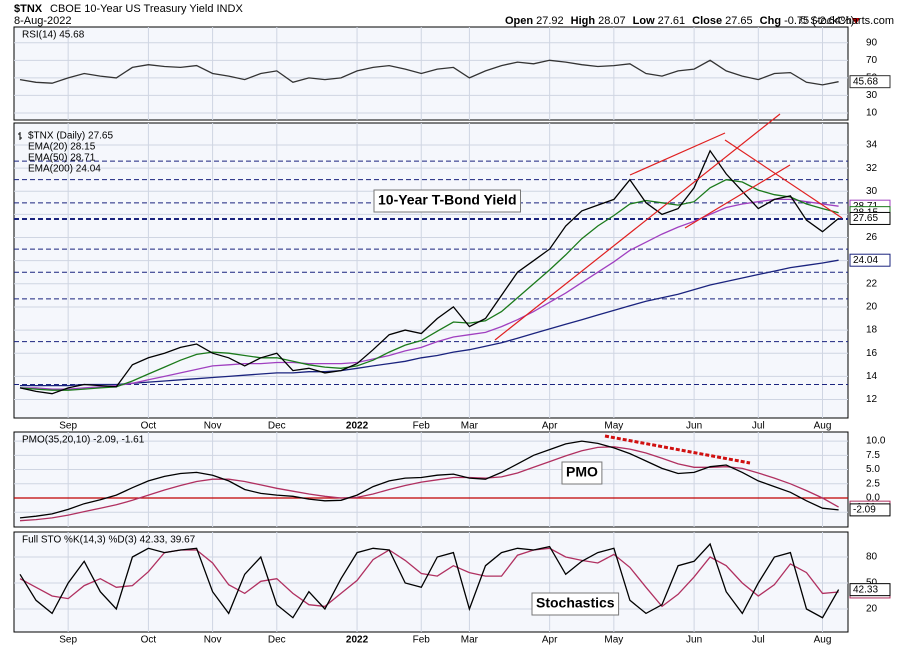 This screenshot has height=650, width=900. Describe the element at coordinates (872, 376) in the screenshot. I see `y-tick-label: 14` at that location.